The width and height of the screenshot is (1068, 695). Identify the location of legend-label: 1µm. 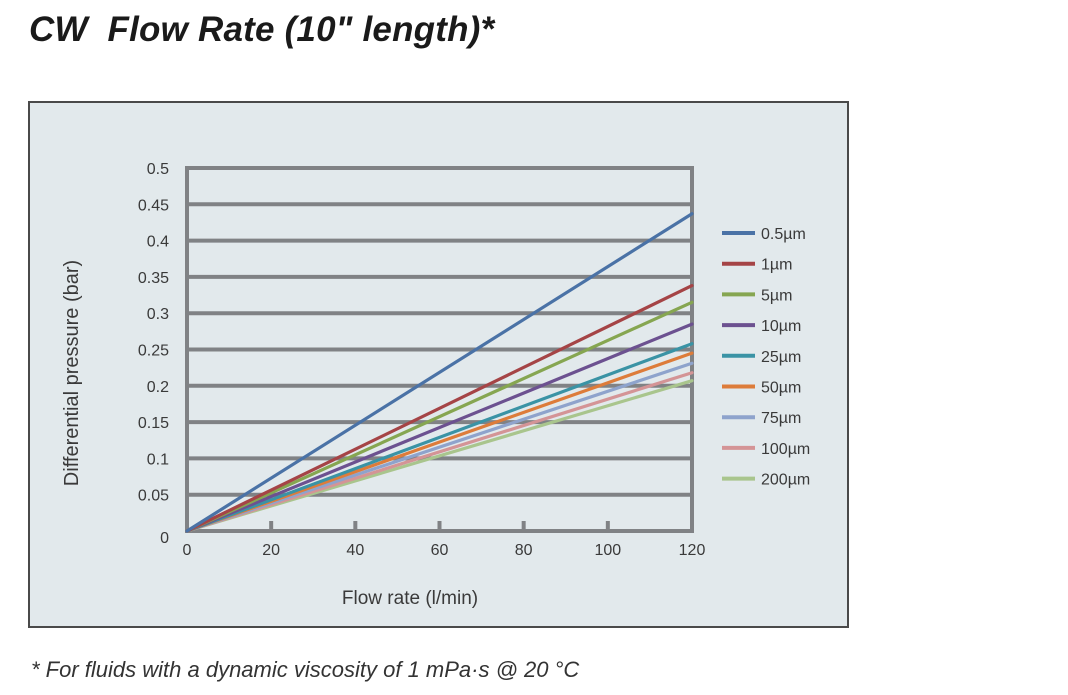
(776, 265).